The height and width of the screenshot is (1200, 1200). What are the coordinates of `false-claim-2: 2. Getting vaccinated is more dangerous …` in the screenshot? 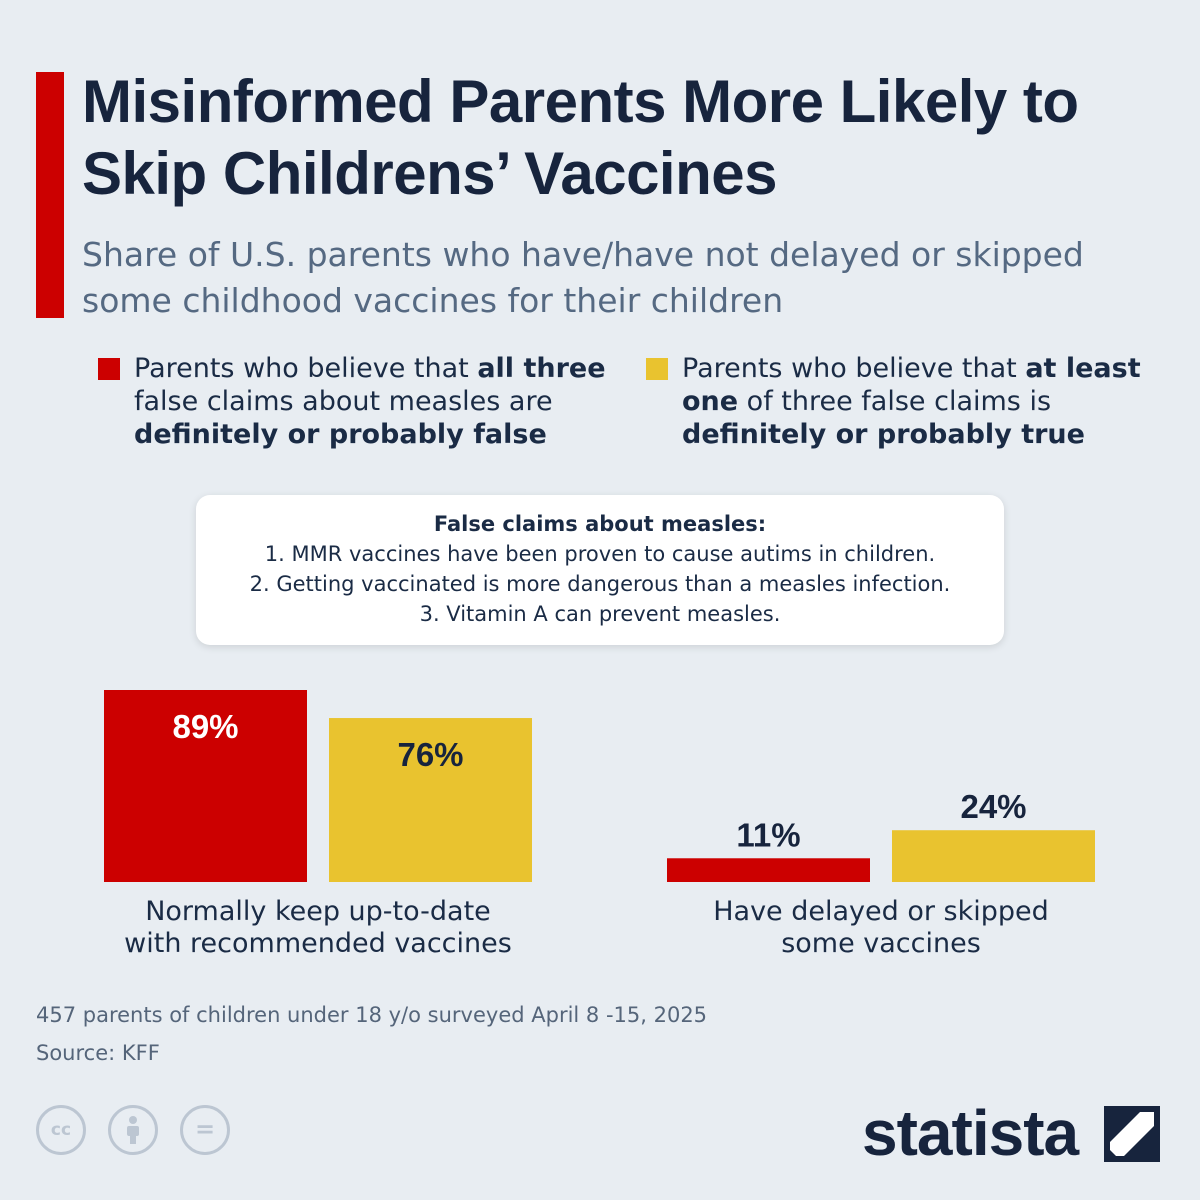 It's located at (600, 584).